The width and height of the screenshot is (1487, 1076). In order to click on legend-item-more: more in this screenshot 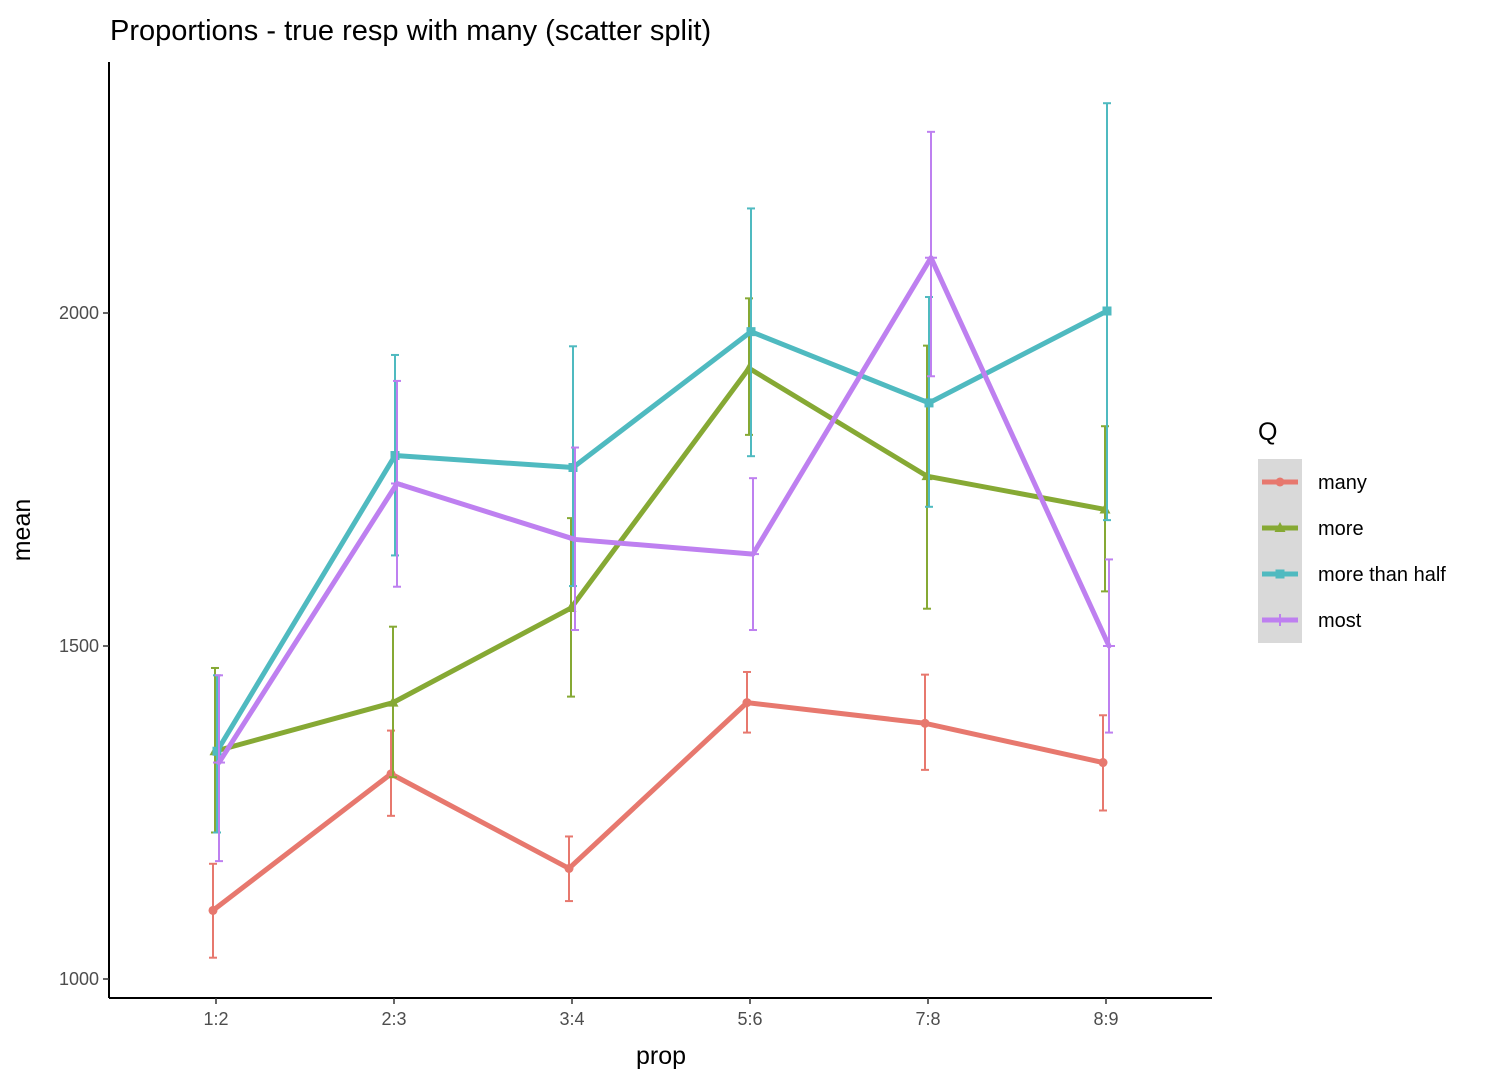, I will do `click(1313, 529)`.